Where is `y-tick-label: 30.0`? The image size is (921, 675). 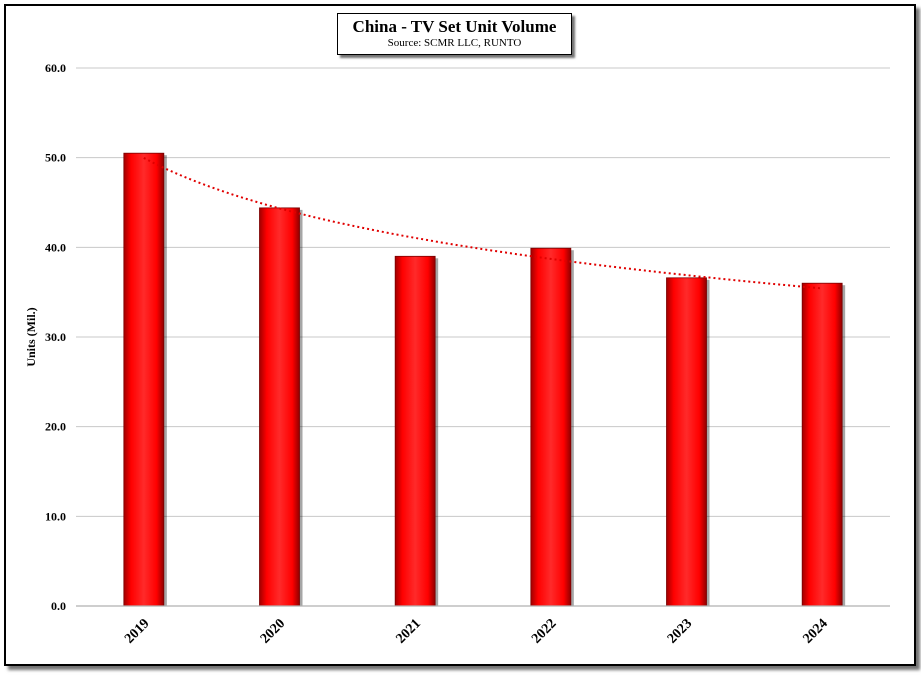
y-tick-label: 30.0 is located at coordinates (55, 337).